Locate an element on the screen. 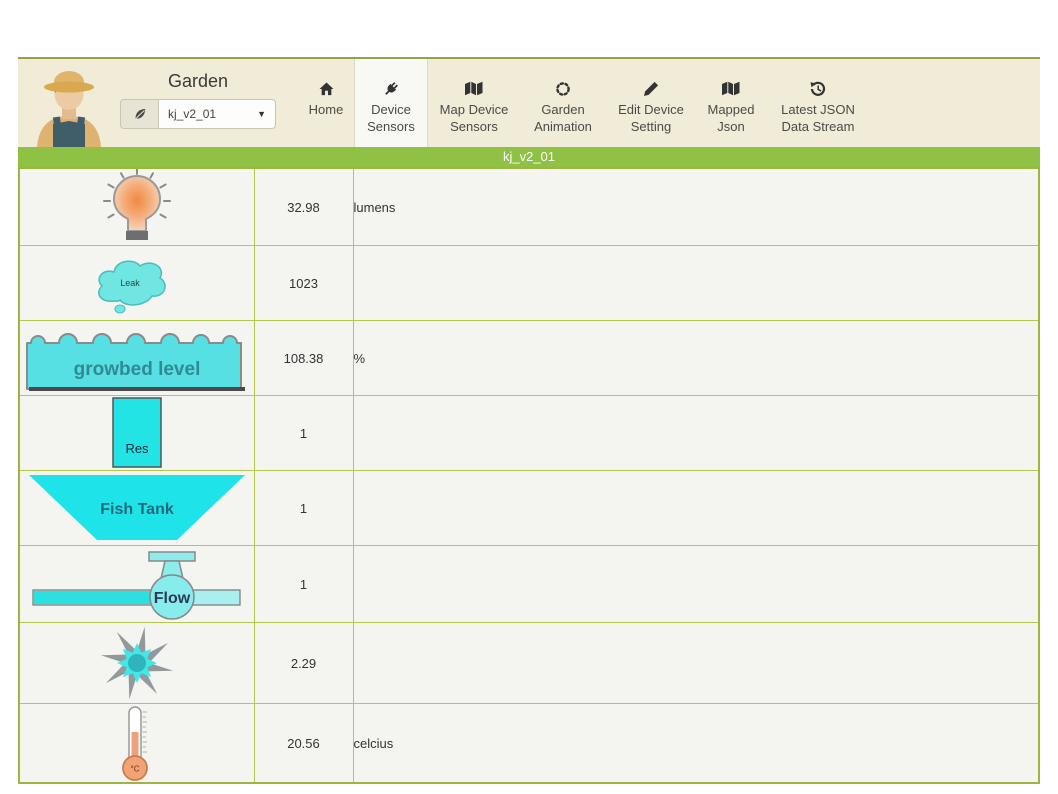 This screenshot has width=1058, height=794. growbed-level-icon: growbed level is located at coordinates (135, 362).